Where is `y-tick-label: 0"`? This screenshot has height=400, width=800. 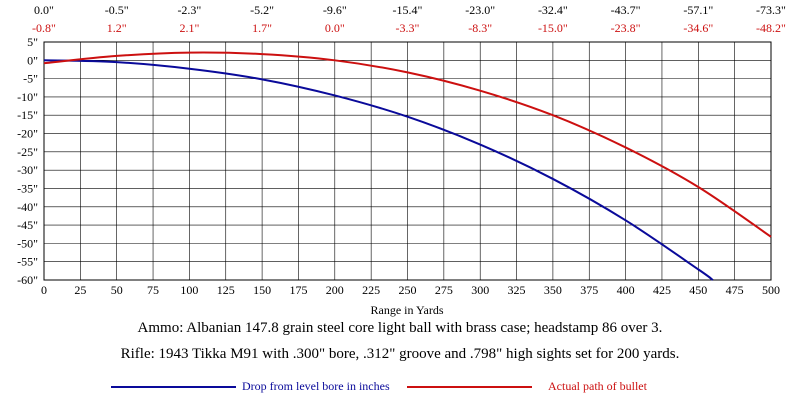
y-tick-label: 0" is located at coordinates (32, 60).